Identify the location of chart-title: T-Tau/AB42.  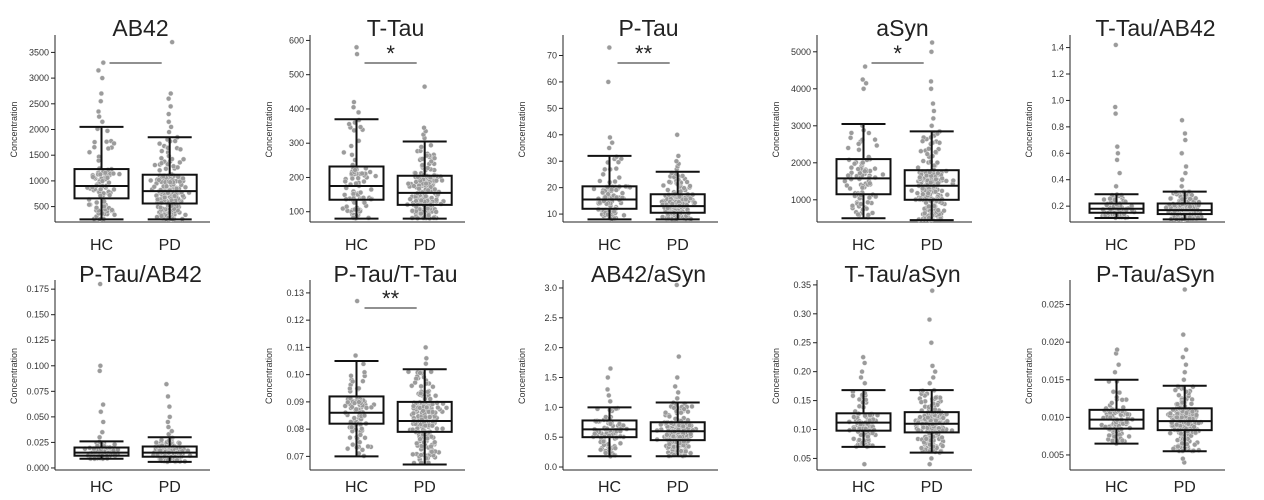
(1155, 28).